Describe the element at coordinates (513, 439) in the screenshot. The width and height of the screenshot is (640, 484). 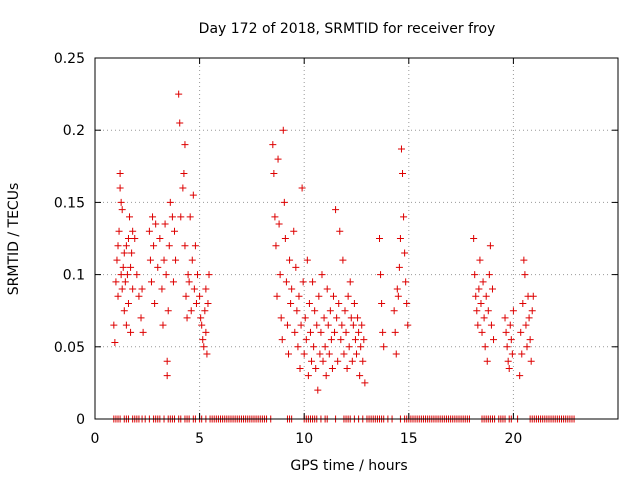
I see `x-tick-label: 20` at that location.